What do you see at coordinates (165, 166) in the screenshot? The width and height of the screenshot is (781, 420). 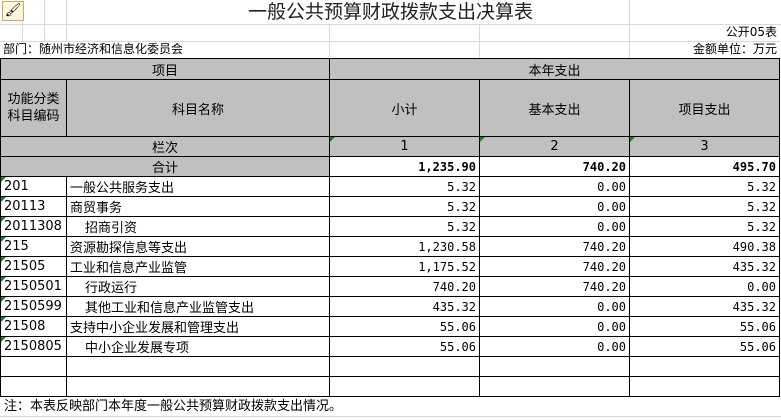 I see `total-label: 合计` at bounding box center [165, 166].